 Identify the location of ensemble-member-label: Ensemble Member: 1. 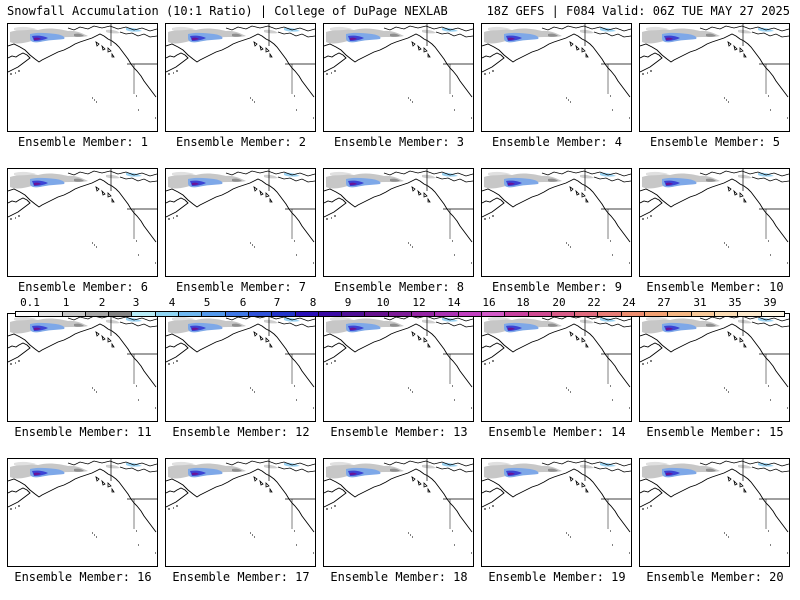
(83, 142).